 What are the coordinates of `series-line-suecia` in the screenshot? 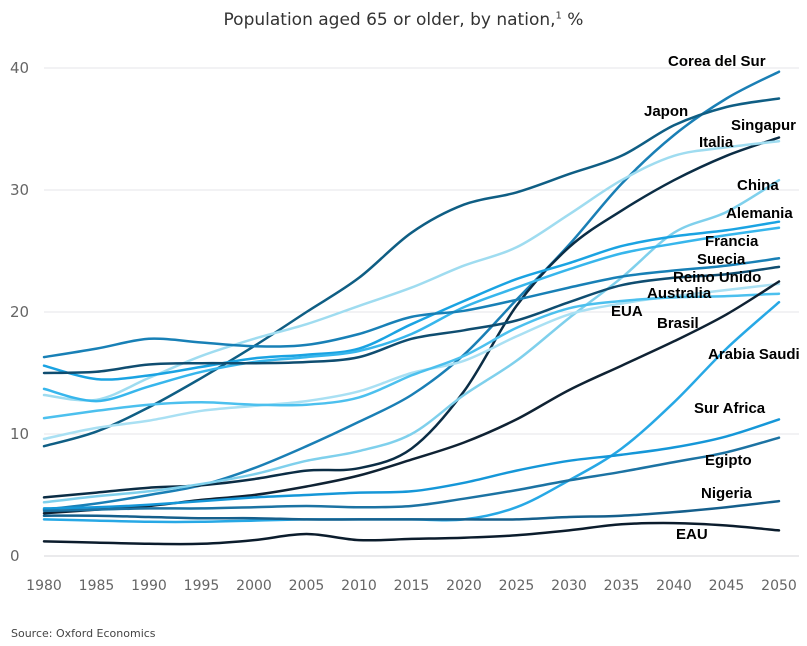 It's located at (411, 308).